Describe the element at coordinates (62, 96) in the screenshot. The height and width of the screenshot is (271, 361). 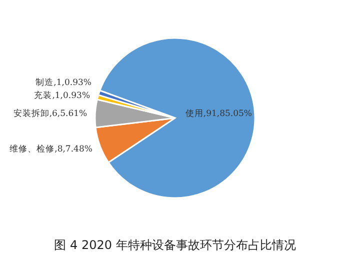
I see `slice-label: 充装,1,0.93%` at that location.